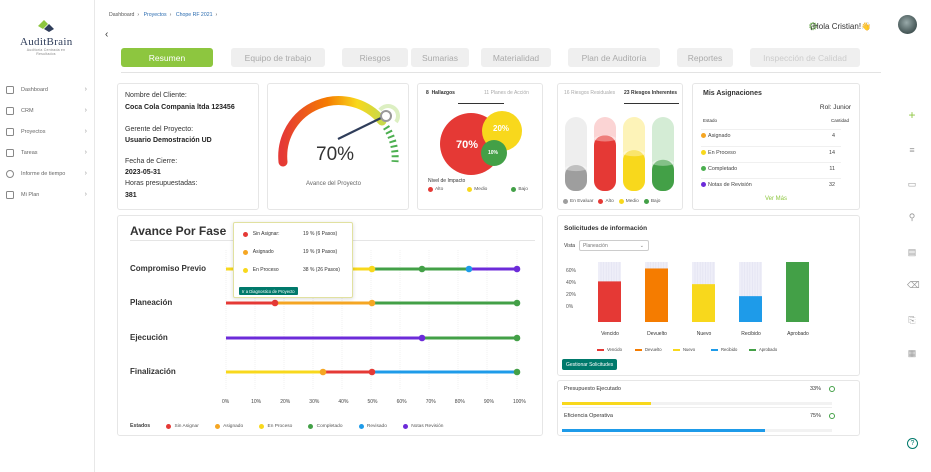  I want to click on book-icon: ▤, so click(912, 252).